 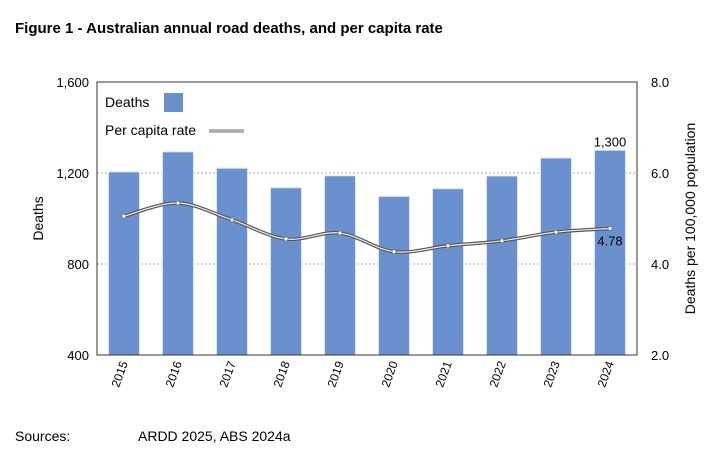 I want to click on line-data-label: 4.78, so click(x=609, y=241).